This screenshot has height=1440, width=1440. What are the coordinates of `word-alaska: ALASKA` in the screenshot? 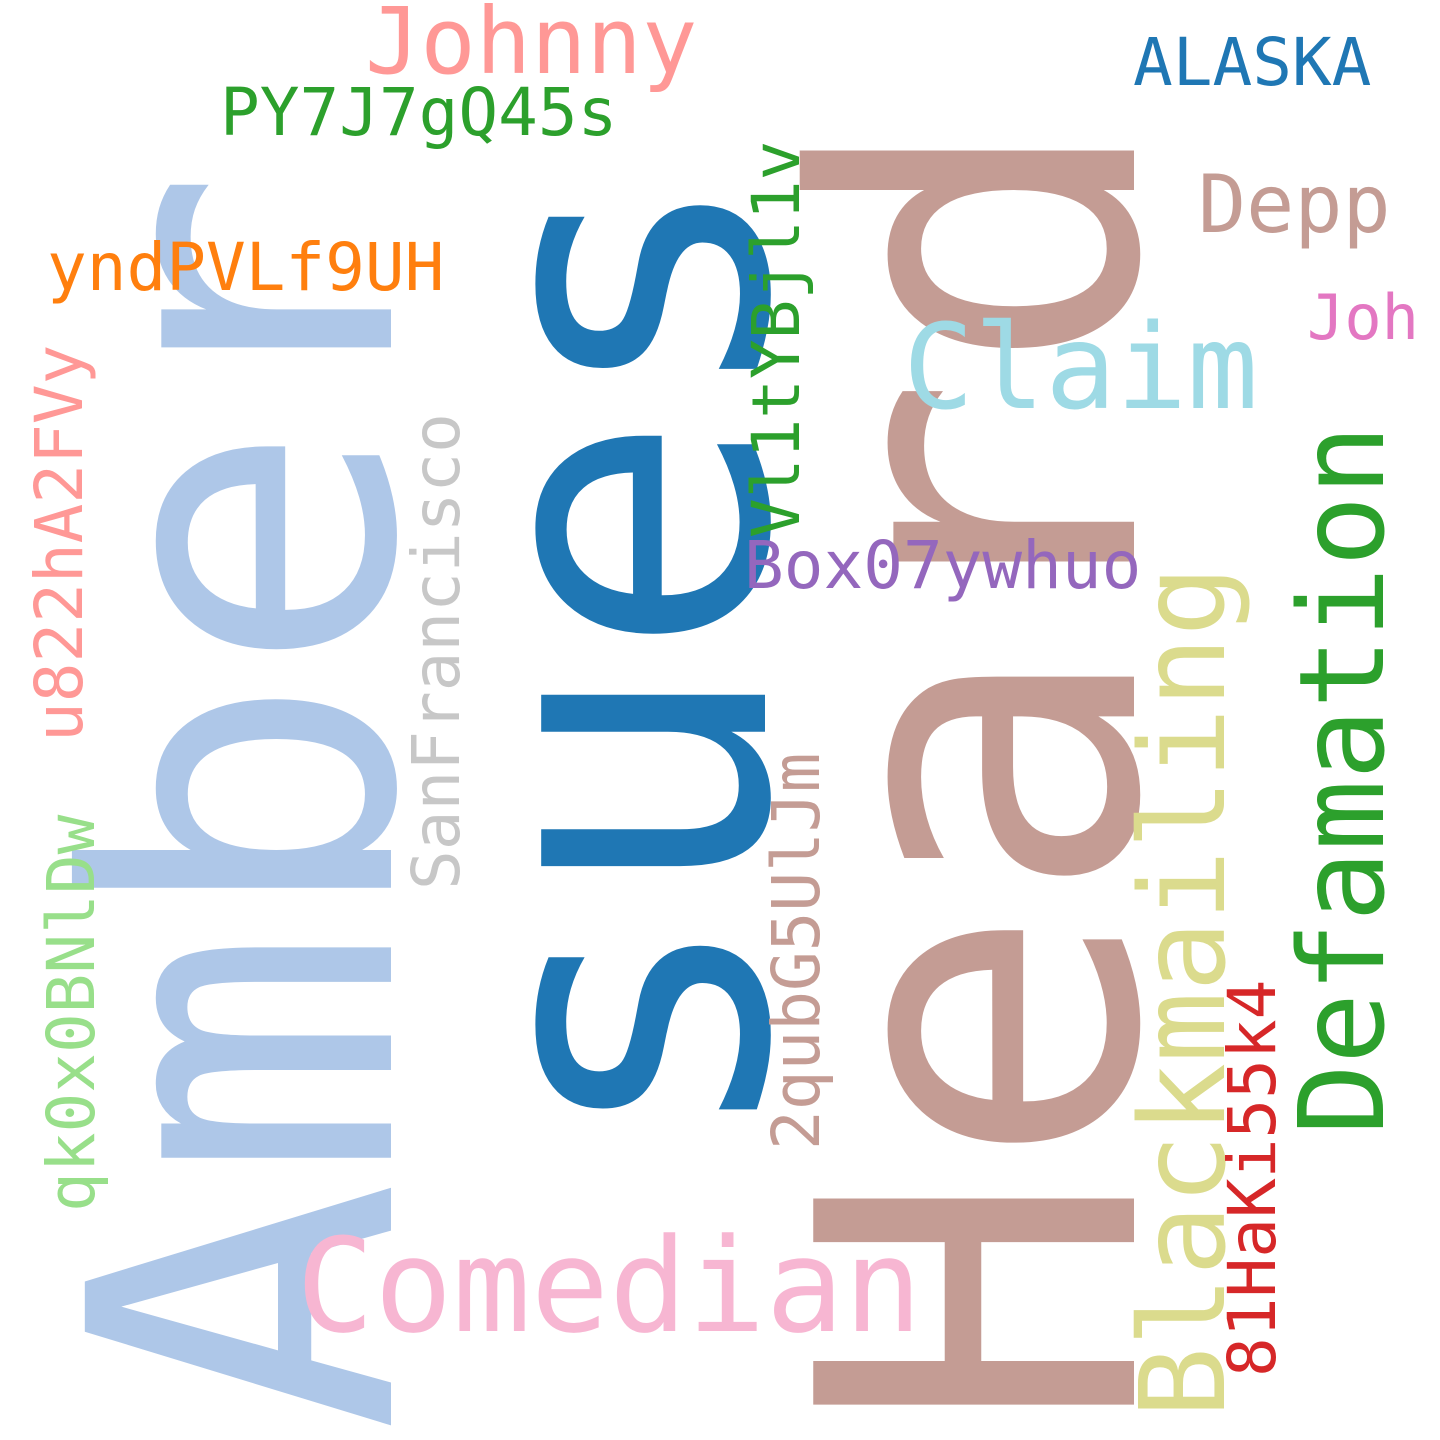 It's located at (1252, 62).